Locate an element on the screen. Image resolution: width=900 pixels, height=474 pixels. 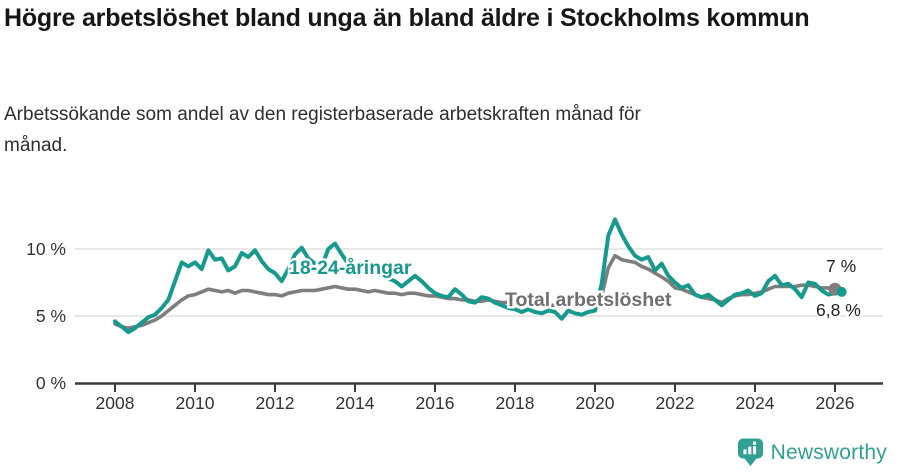
total-line is located at coordinates (475, 291).